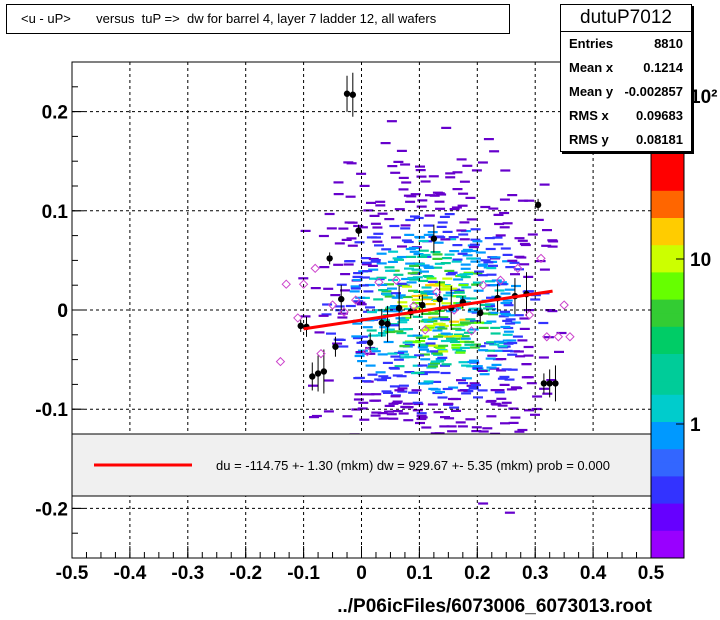 The image size is (720, 620). Describe the element at coordinates (303, 573) in the screenshot. I see `x-tick-label: -0.1` at that location.